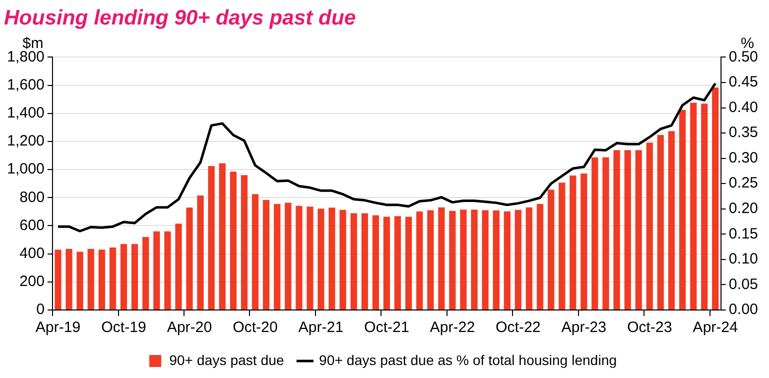  What do you see at coordinates (743, 183) in the screenshot?
I see `y2-tick-label: 0.25` at bounding box center [743, 183].